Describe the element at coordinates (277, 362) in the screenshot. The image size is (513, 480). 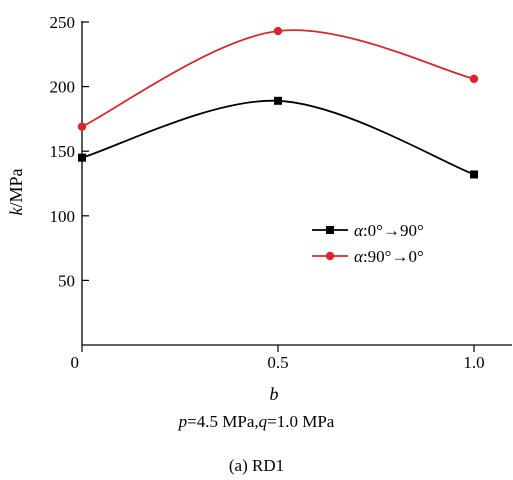
I see `x-tick-label: 0.5` at that location.